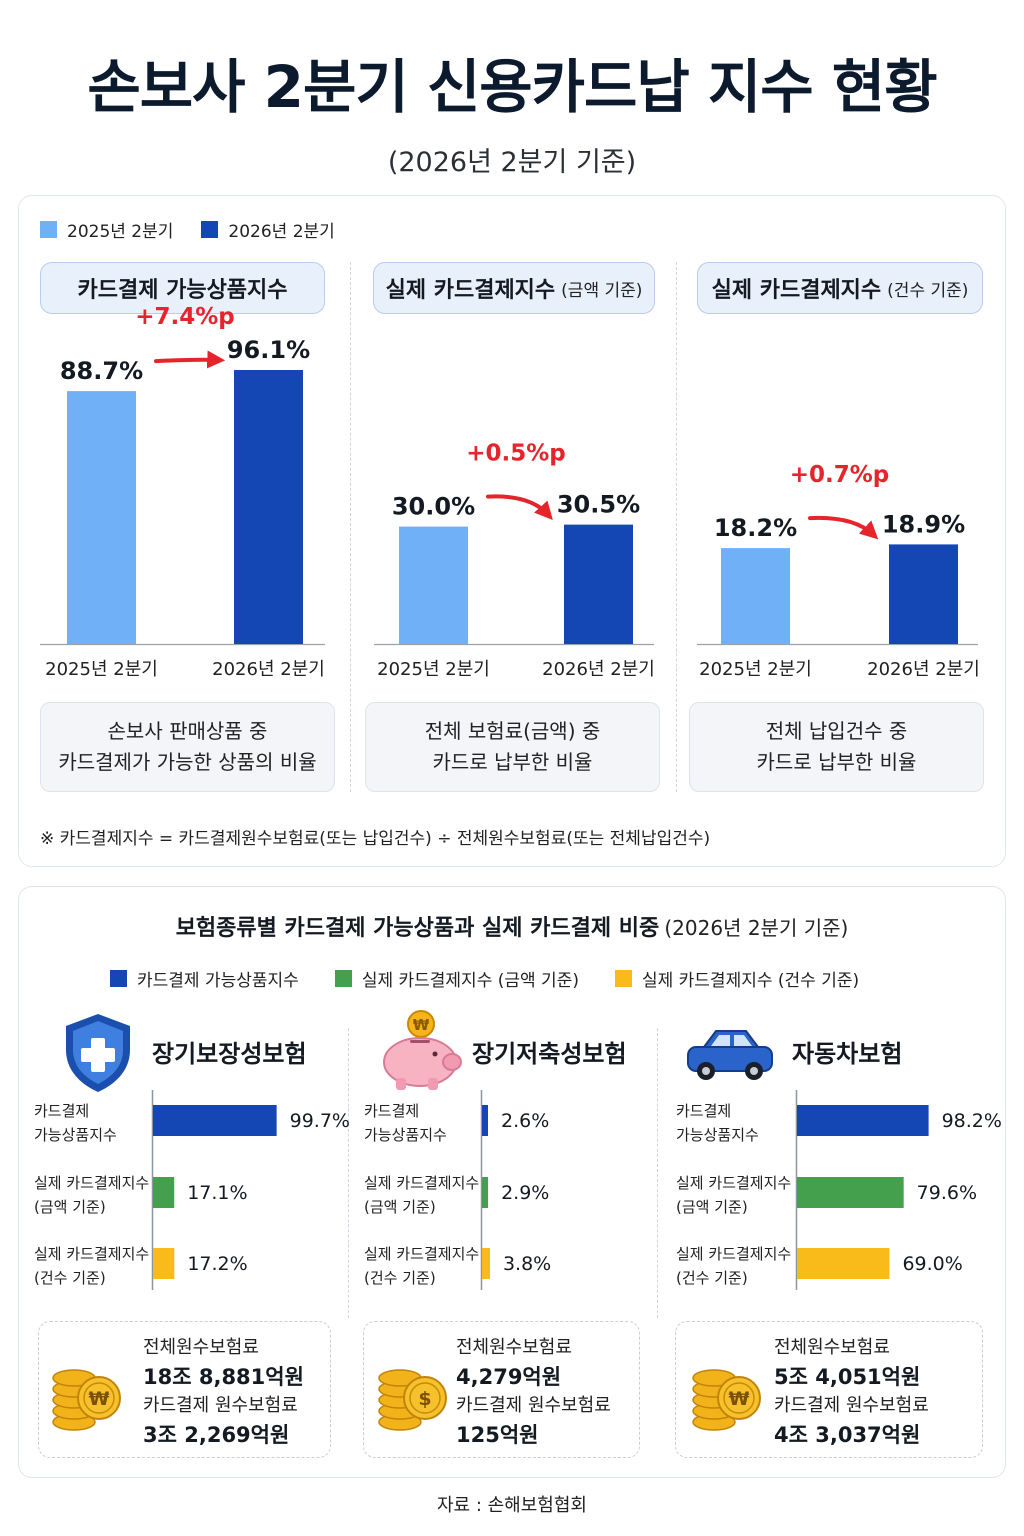  Describe the element at coordinates (268, 350) in the screenshot. I see `bar-value-label: 96.1%` at that location.